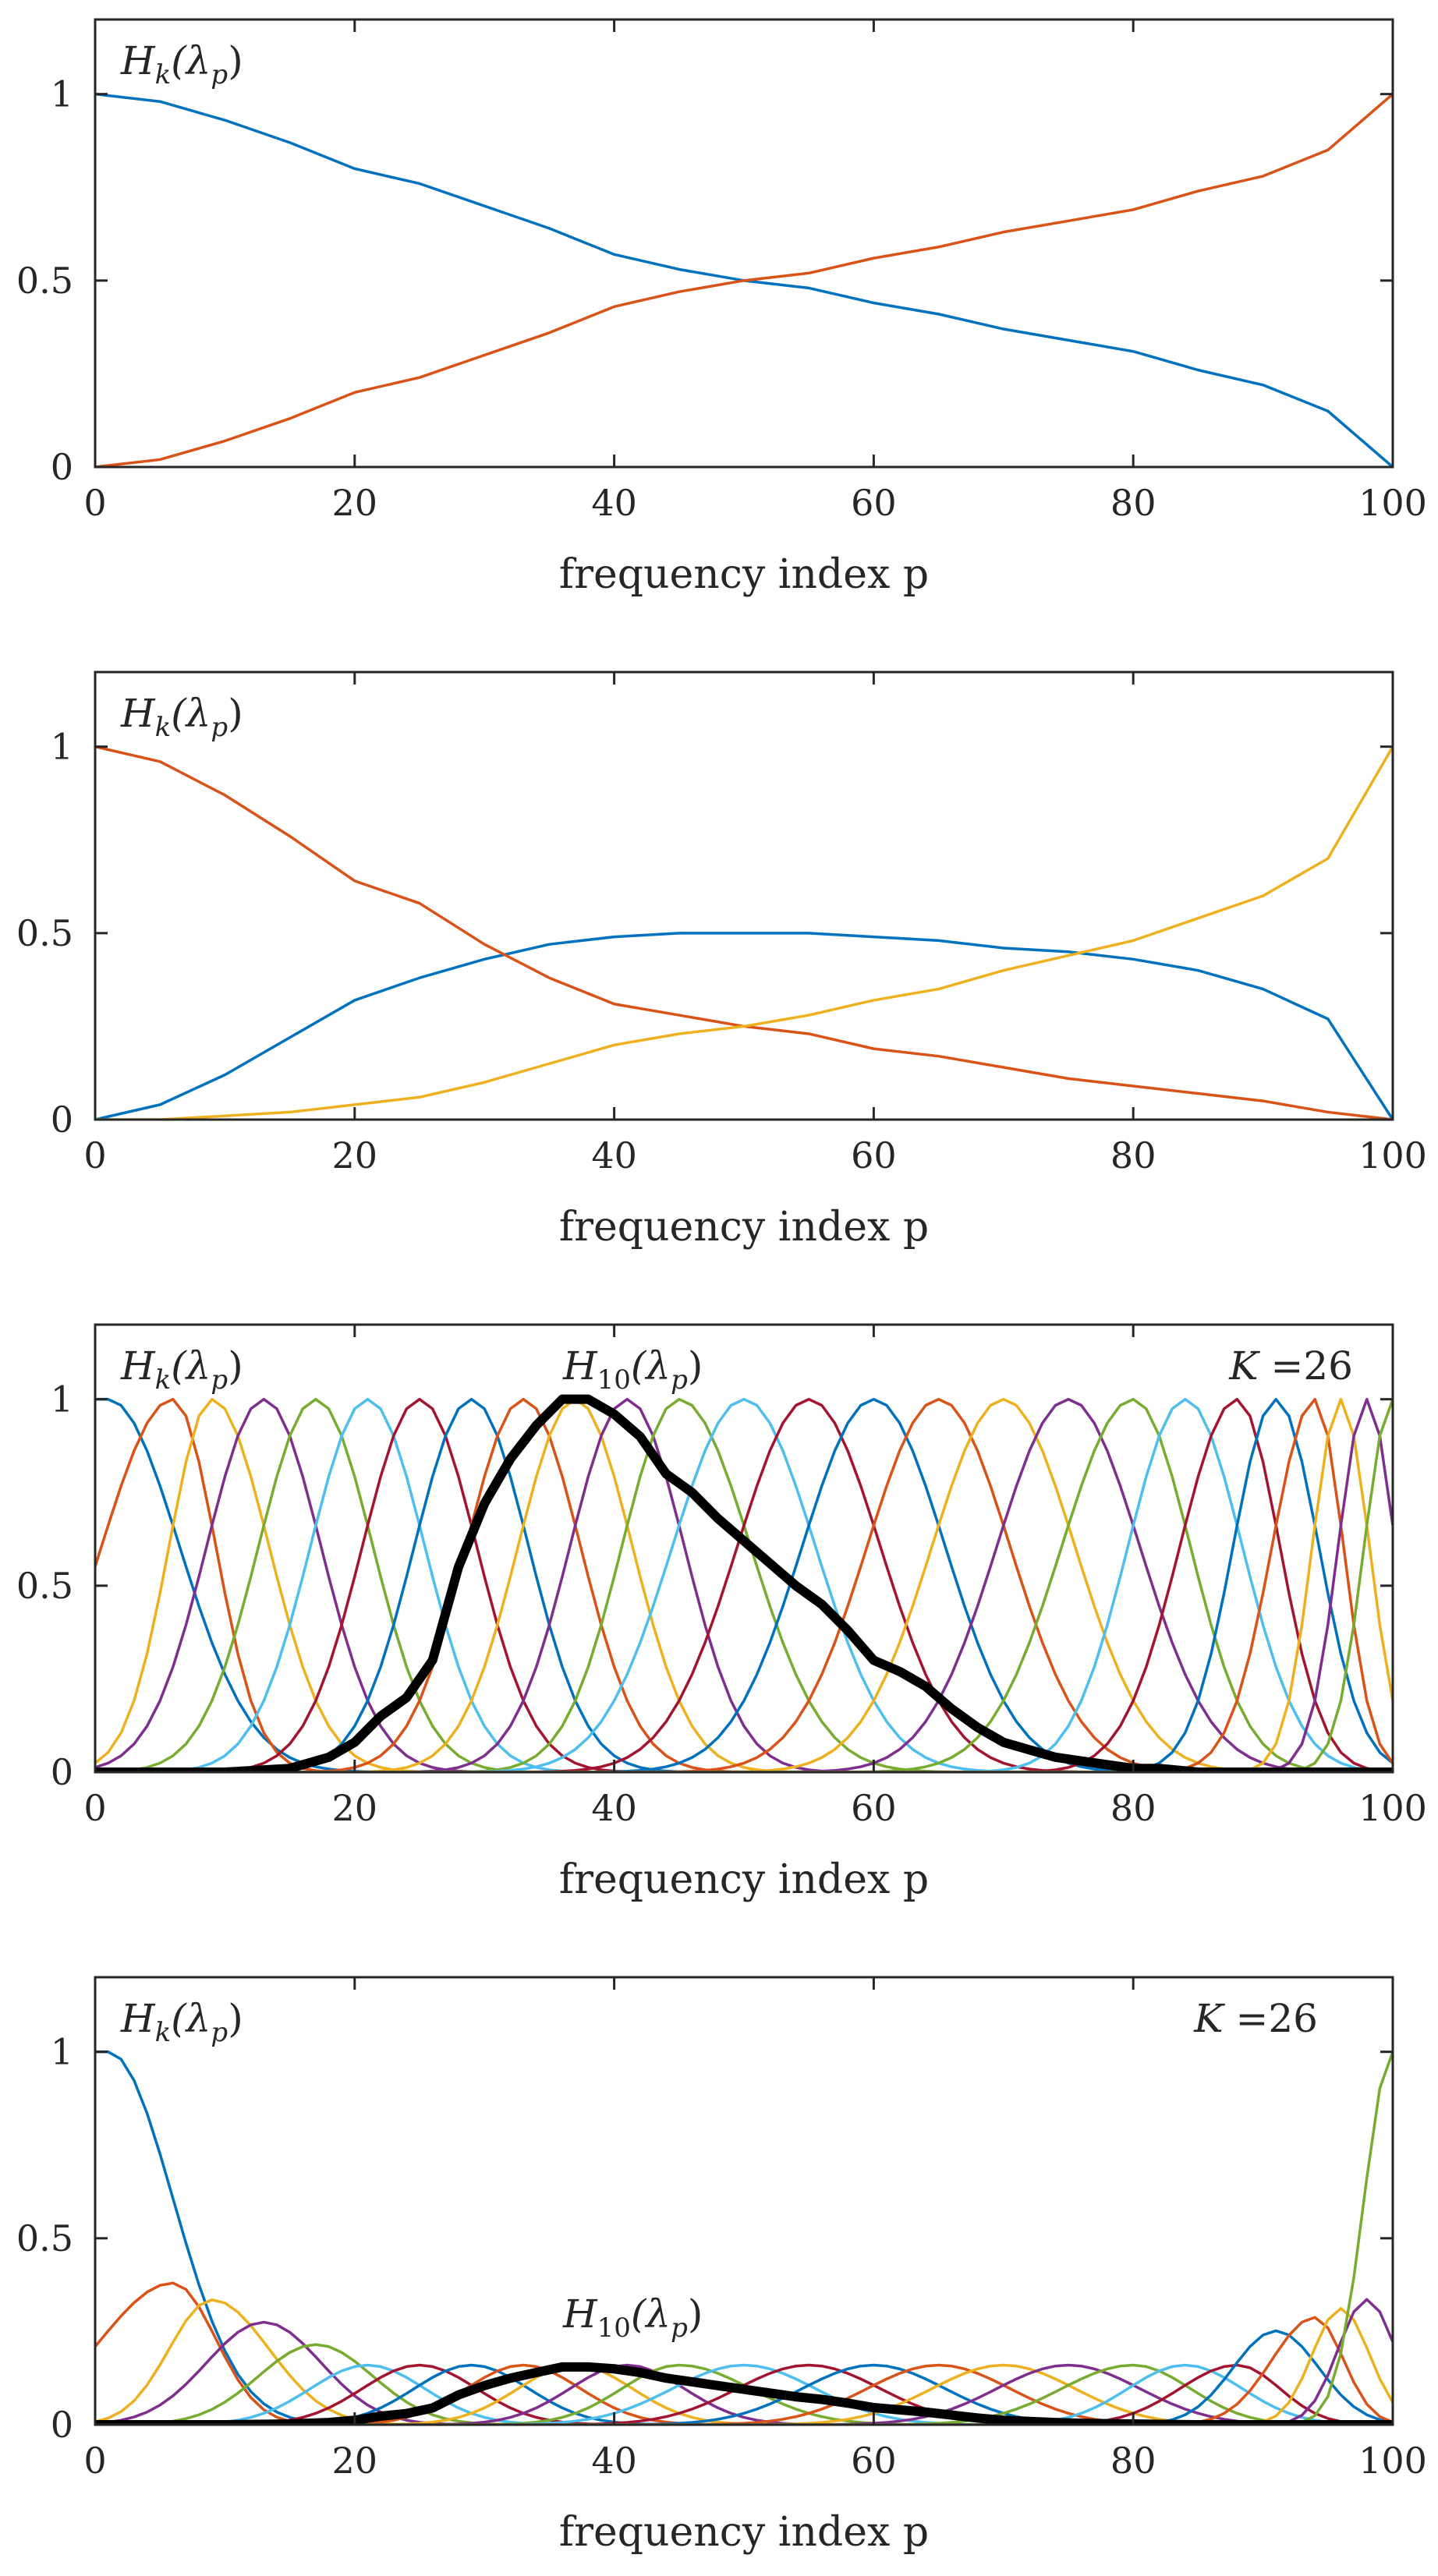  What do you see at coordinates (181, 64) in the screenshot?
I see `label-hk-1: Hk(λp)` at bounding box center [181, 64].